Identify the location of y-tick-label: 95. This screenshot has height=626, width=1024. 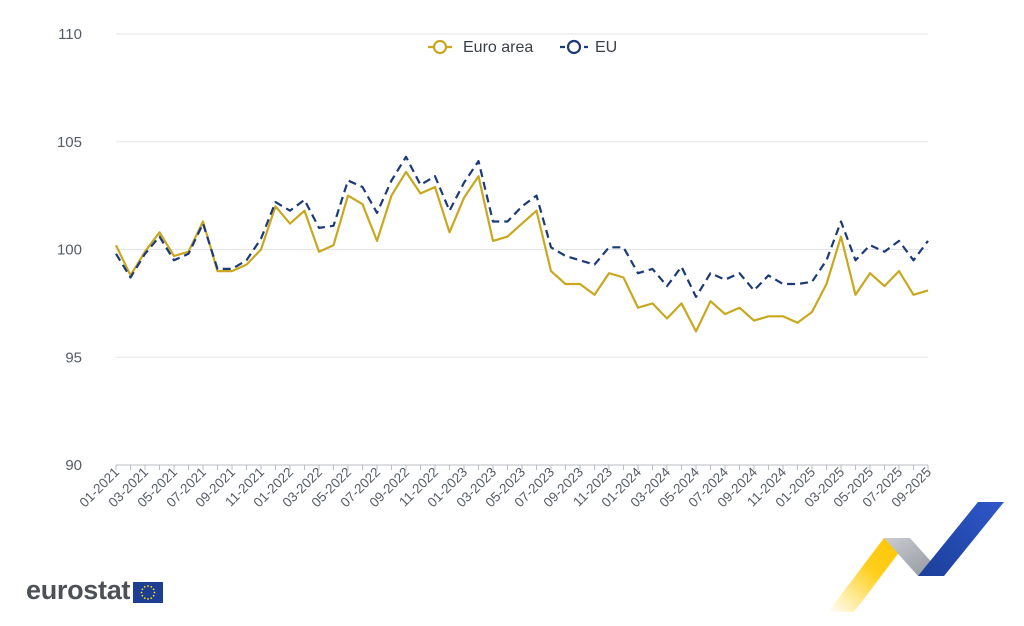
(73, 357).